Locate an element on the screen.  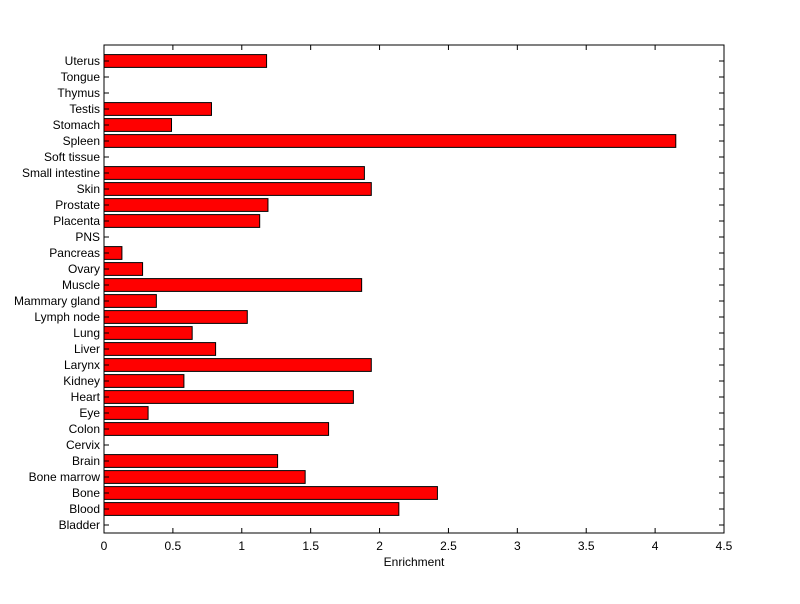
bar-spleen is located at coordinates (390, 141).